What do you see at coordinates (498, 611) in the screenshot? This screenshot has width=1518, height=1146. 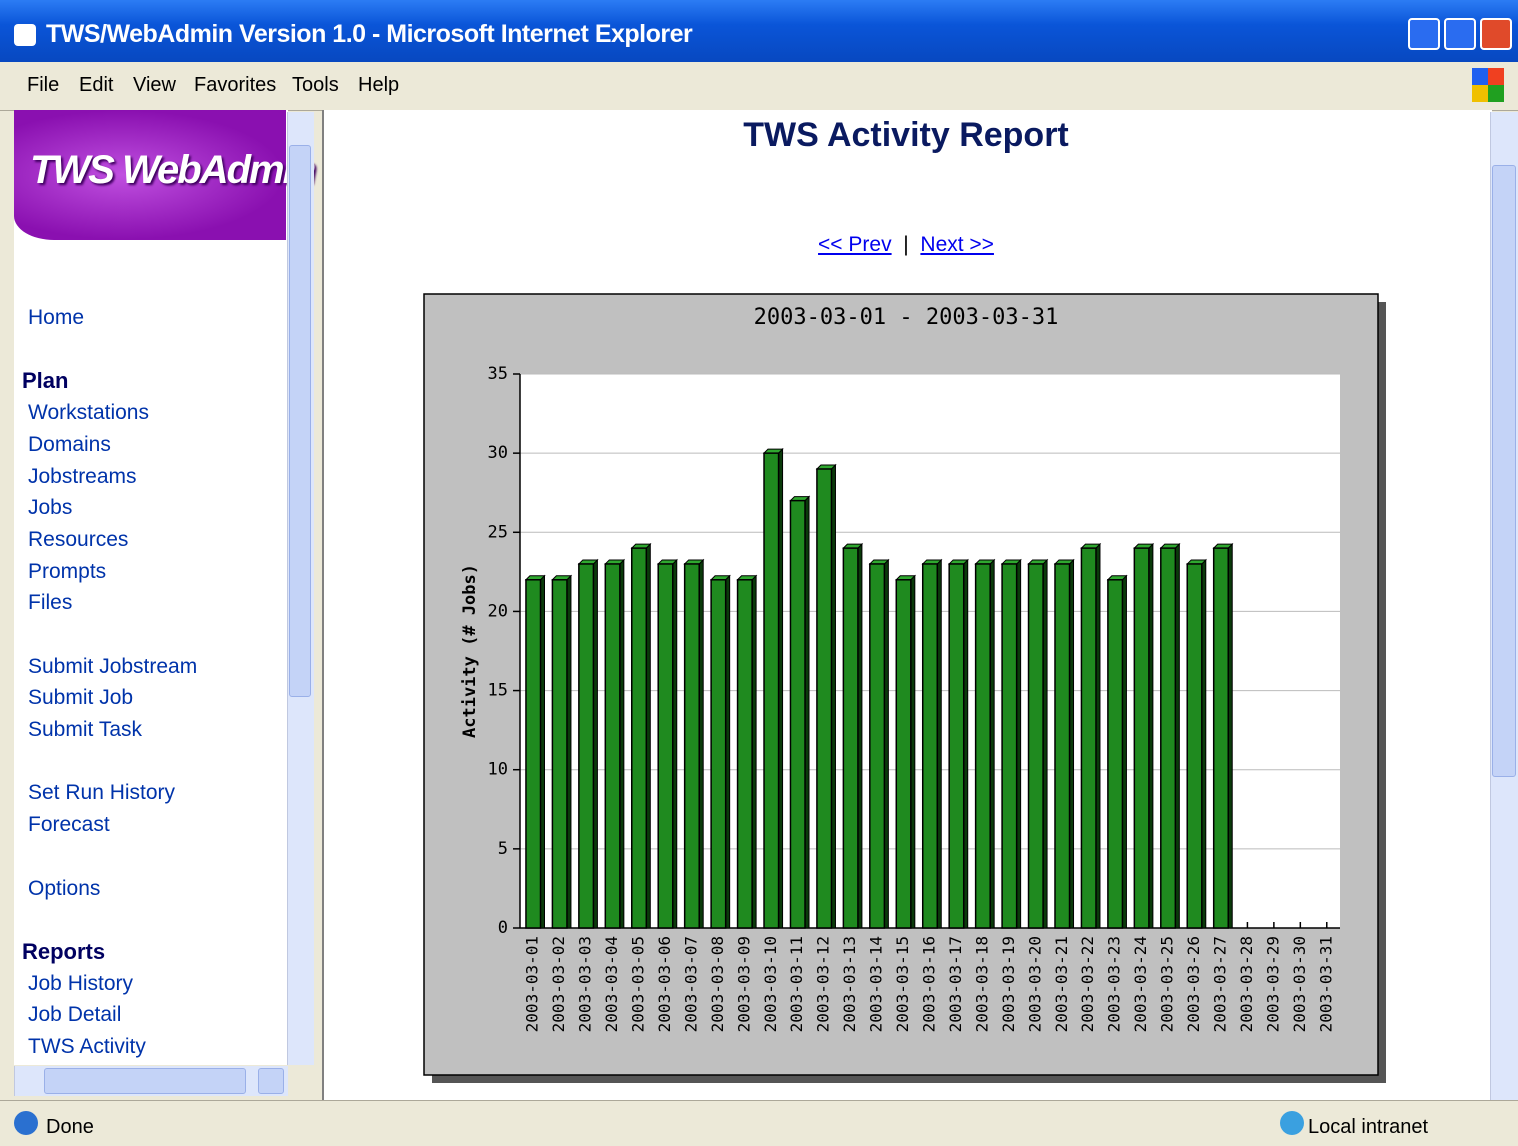 I see `y-tick-label: 20` at bounding box center [498, 611].